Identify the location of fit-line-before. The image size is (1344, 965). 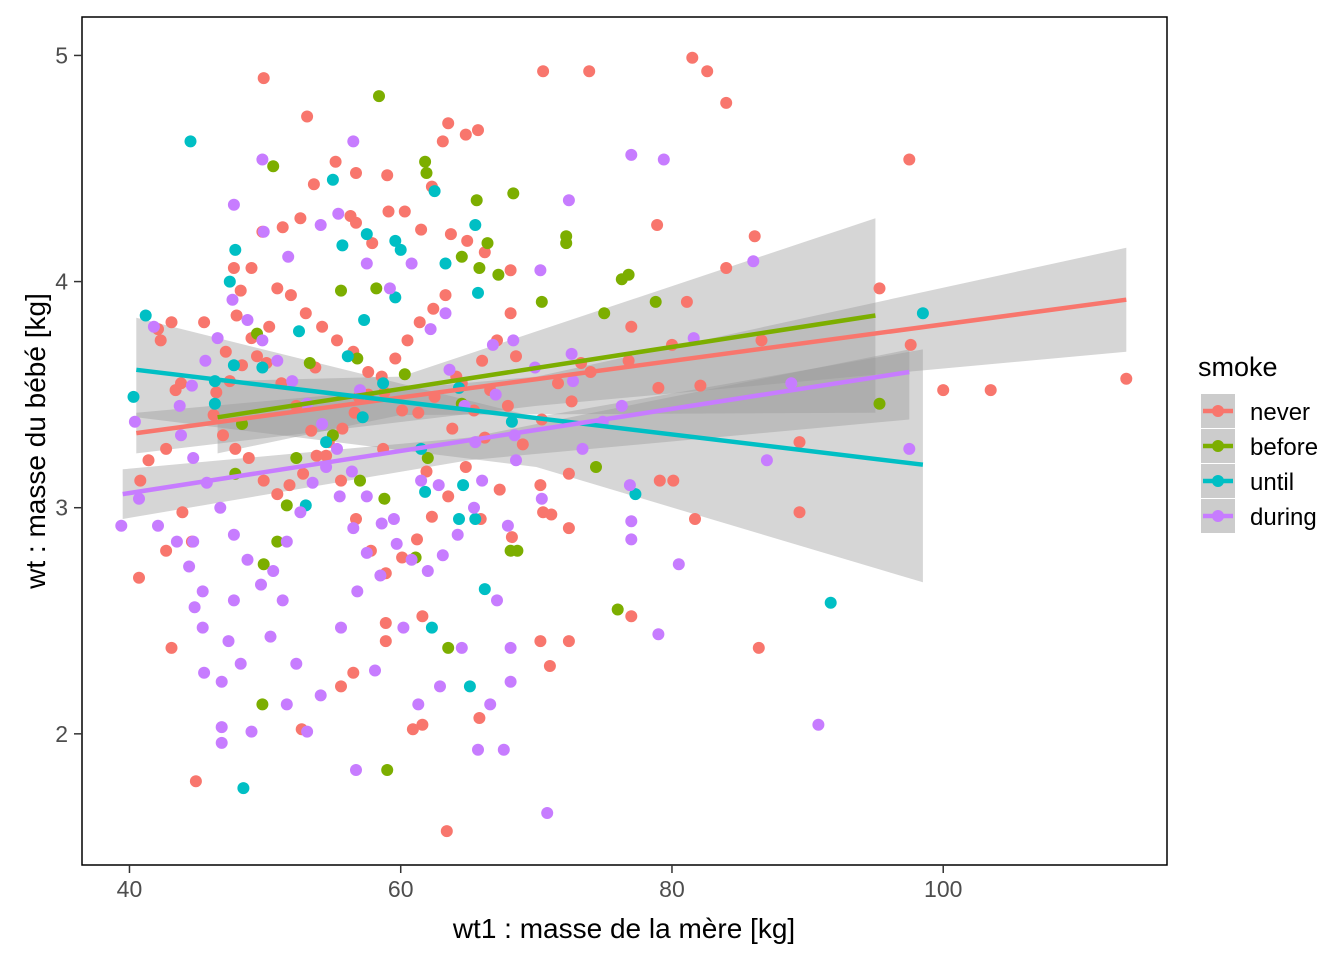
(546, 366).